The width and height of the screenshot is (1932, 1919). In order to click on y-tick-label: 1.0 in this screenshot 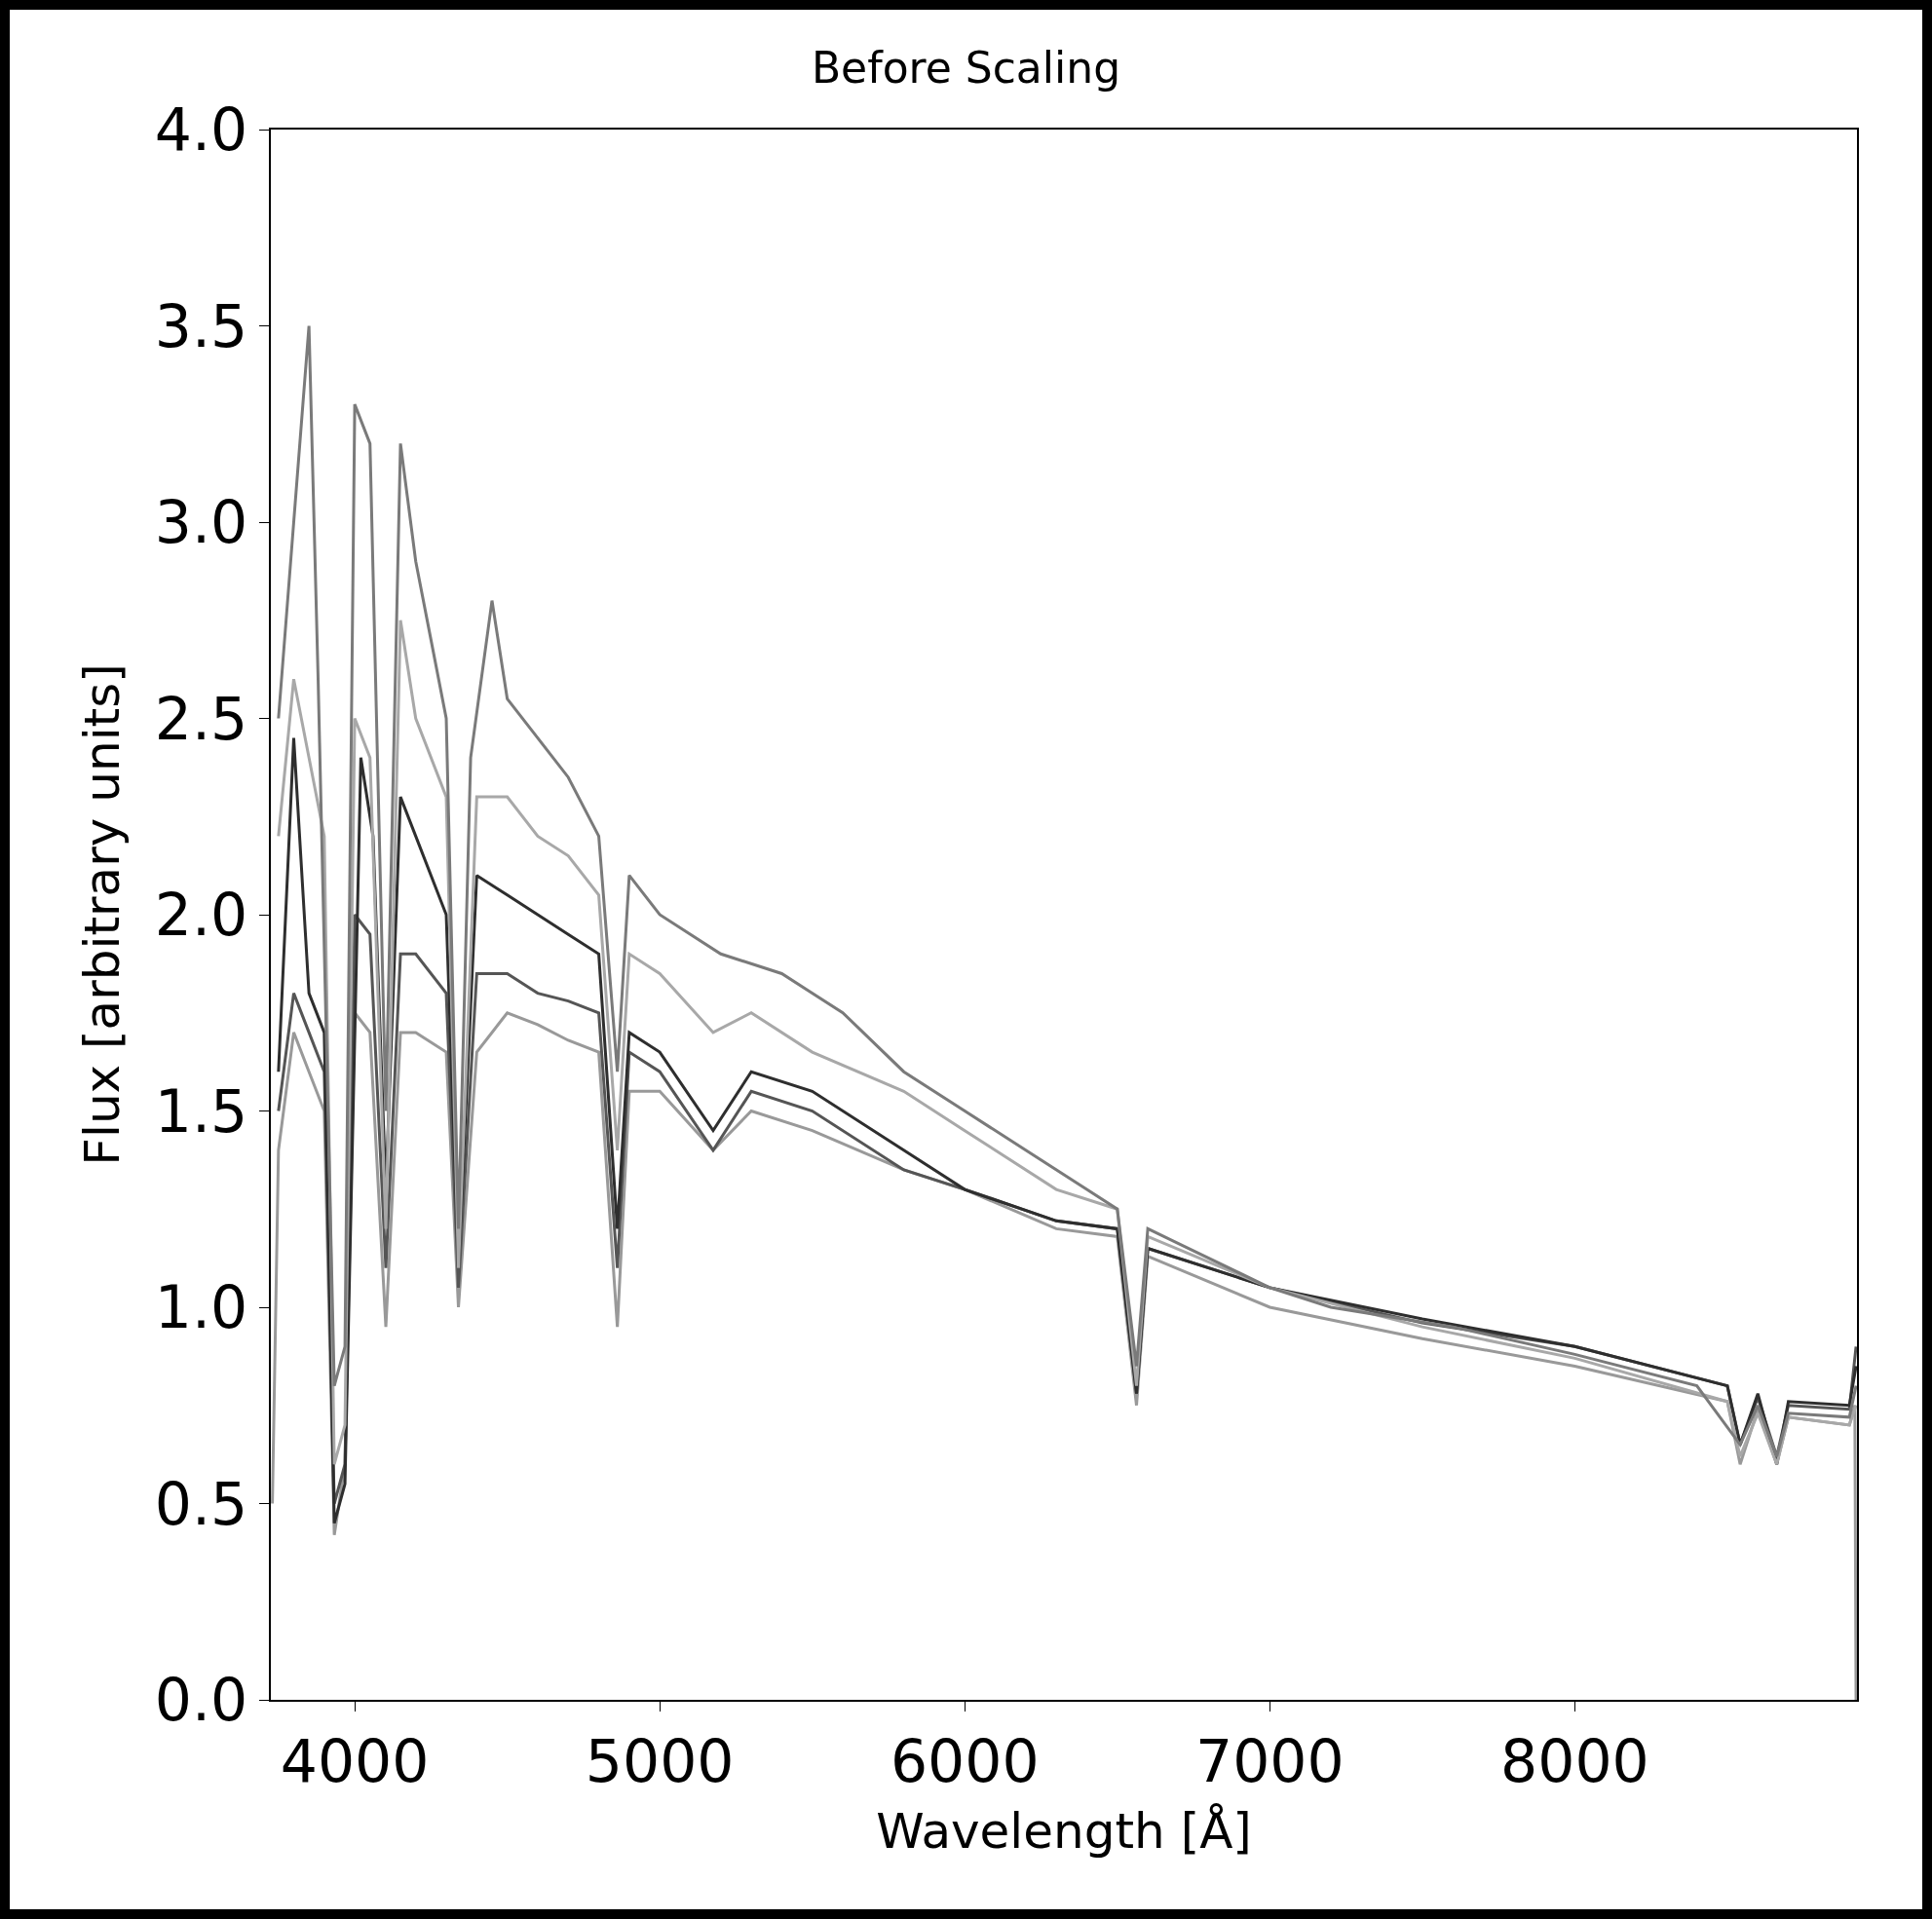, I will do `click(201, 1307)`.